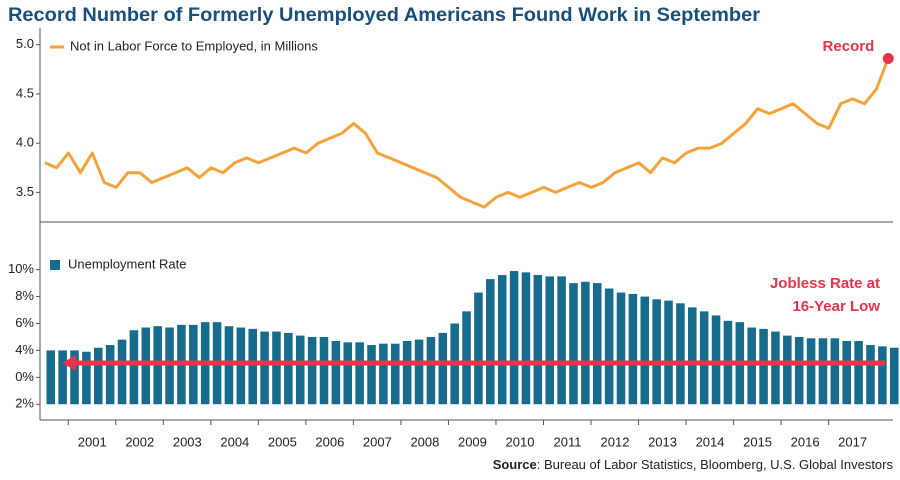 The image size is (900, 480). Describe the element at coordinates (25, 142) in the screenshot. I see `y-tick-label: 4.0` at that location.